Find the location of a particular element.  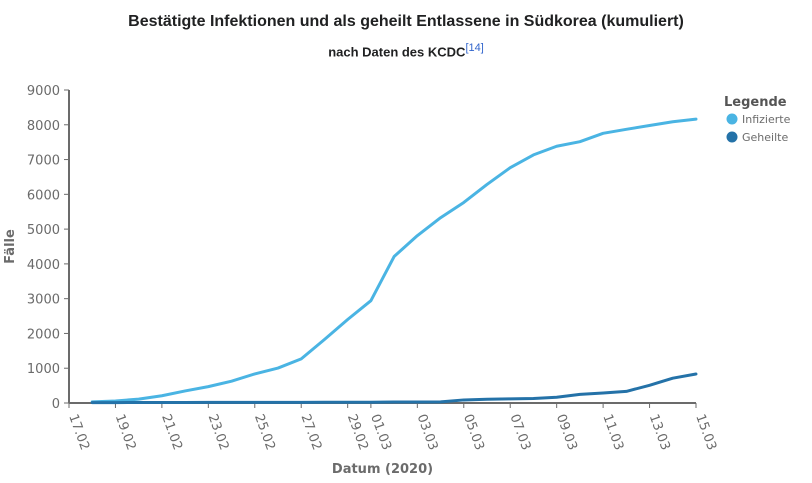

y-tick-label: 0 is located at coordinates (56, 404).